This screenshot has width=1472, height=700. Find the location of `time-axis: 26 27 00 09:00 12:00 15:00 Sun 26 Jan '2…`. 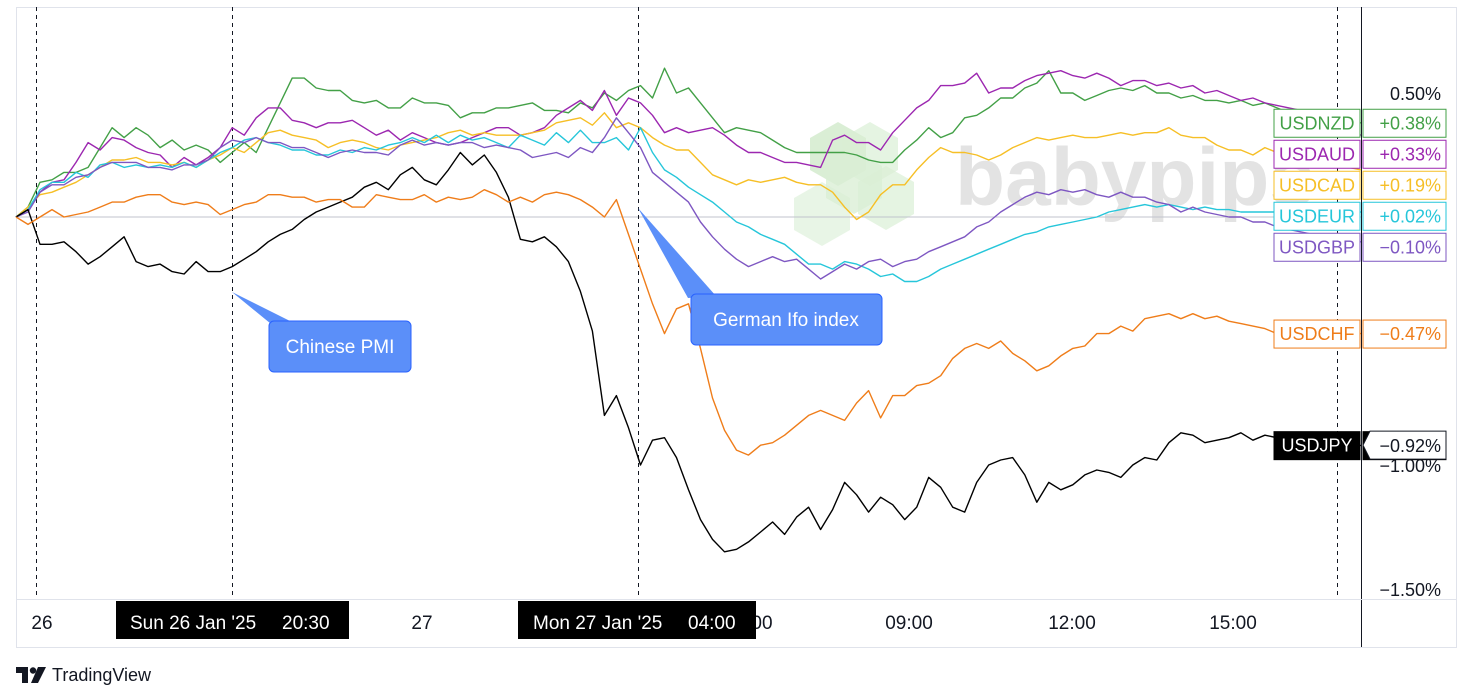

time-axis: 26 27 00 09:00 12:00 15:00 Sun 26 Jan '2… is located at coordinates (644, 620).